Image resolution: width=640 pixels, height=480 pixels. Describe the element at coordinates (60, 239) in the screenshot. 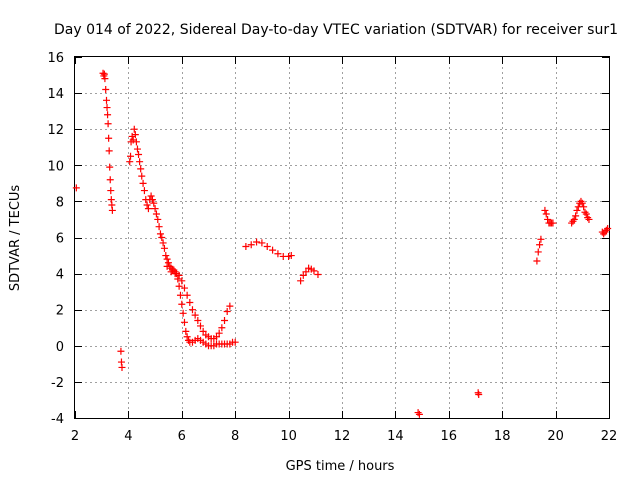

I see `y-tick-label: 6` at that location.